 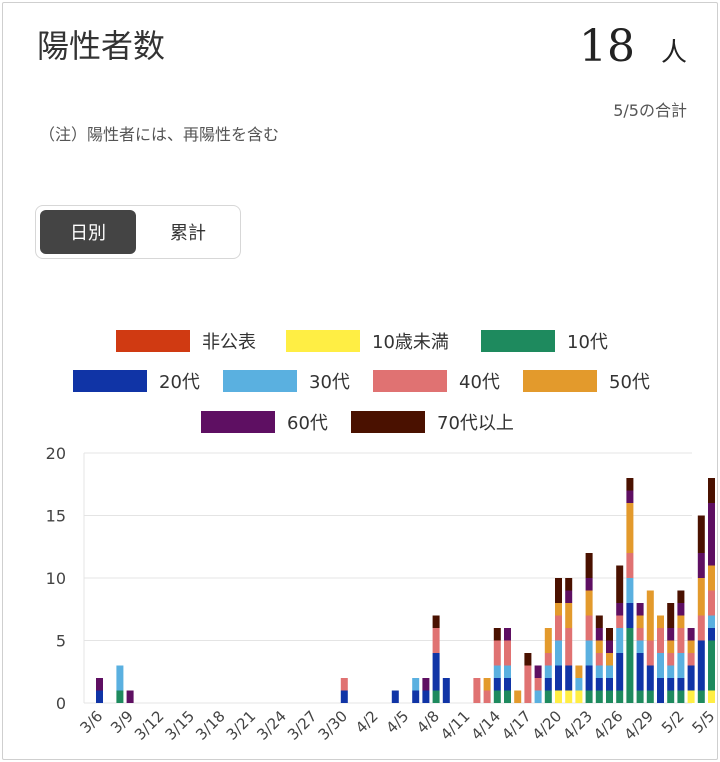 I want to click on x-tick-label: 3/24, so click(x=271, y=725).